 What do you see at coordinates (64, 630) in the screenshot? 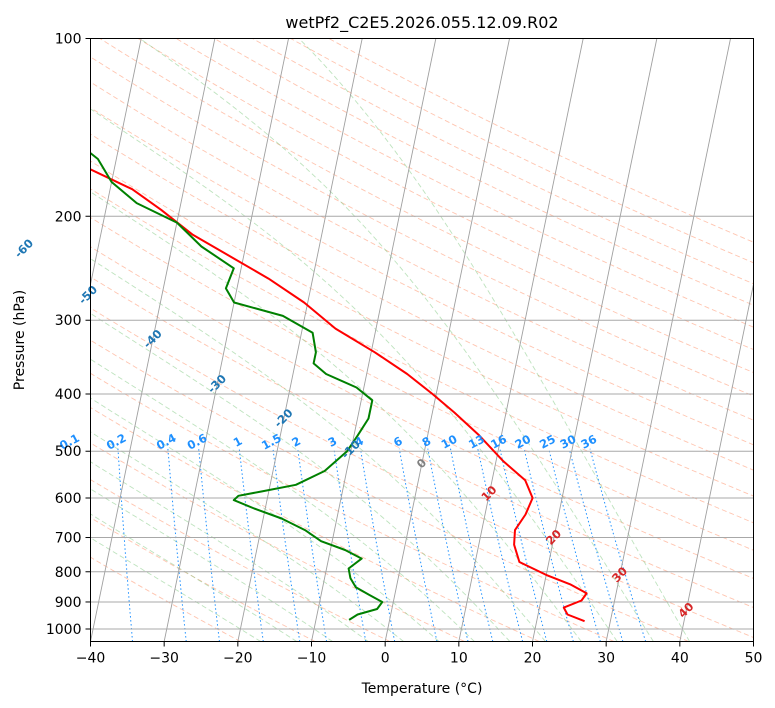
I see `y-tick-label: 1000` at bounding box center [64, 630].